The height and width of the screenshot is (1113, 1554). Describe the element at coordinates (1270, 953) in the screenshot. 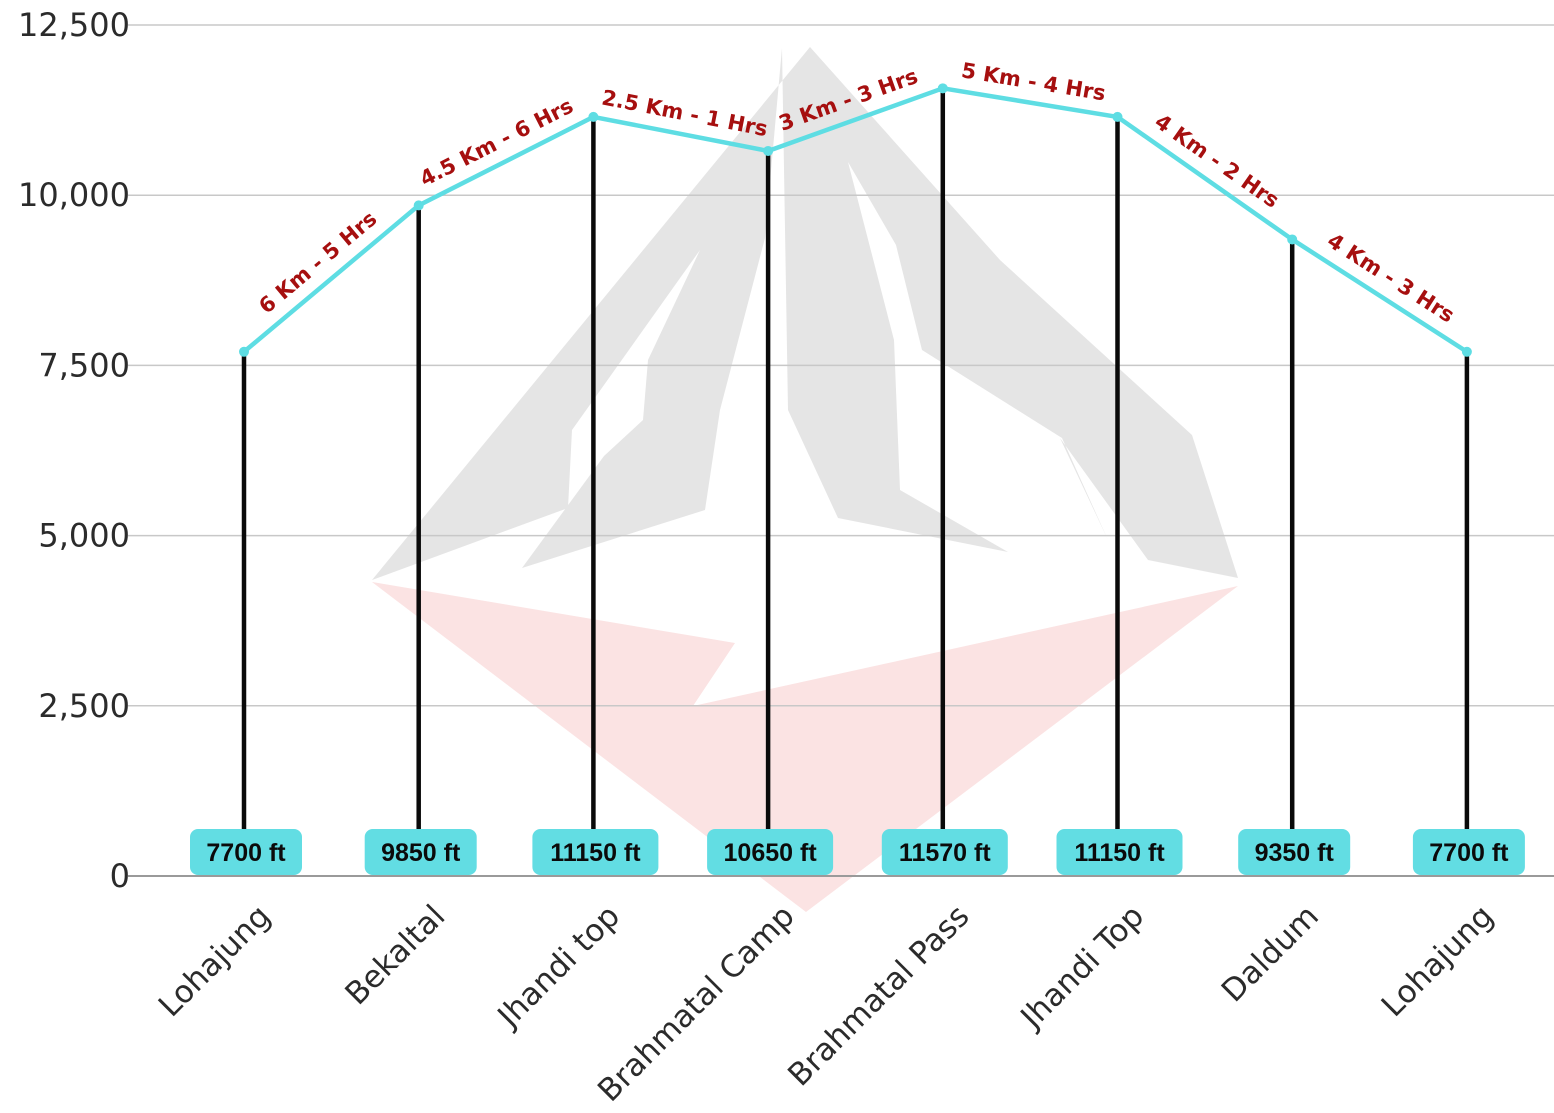

I see `x-tick-label: Daldum` at that location.